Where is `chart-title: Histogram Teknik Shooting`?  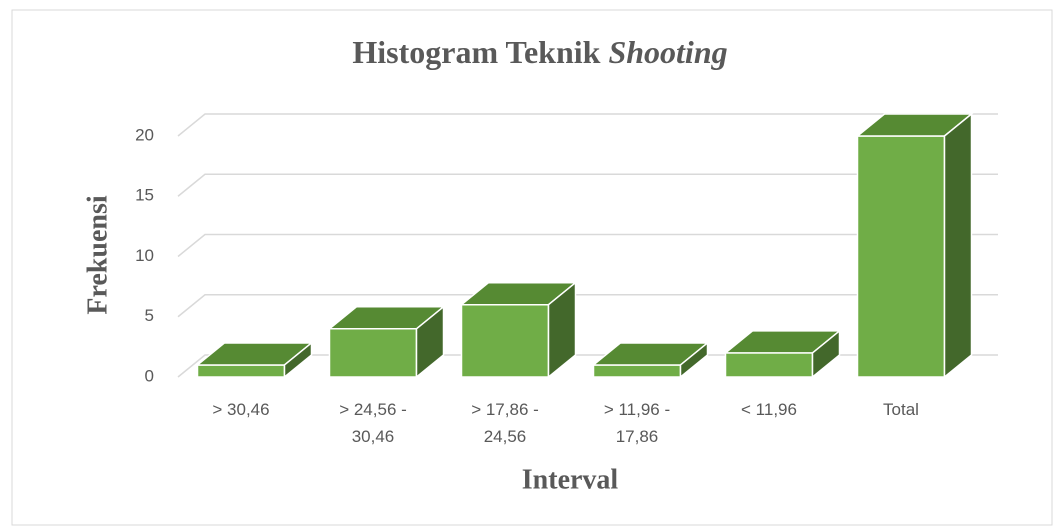 chart-title: Histogram Teknik Shooting is located at coordinates (539, 52).